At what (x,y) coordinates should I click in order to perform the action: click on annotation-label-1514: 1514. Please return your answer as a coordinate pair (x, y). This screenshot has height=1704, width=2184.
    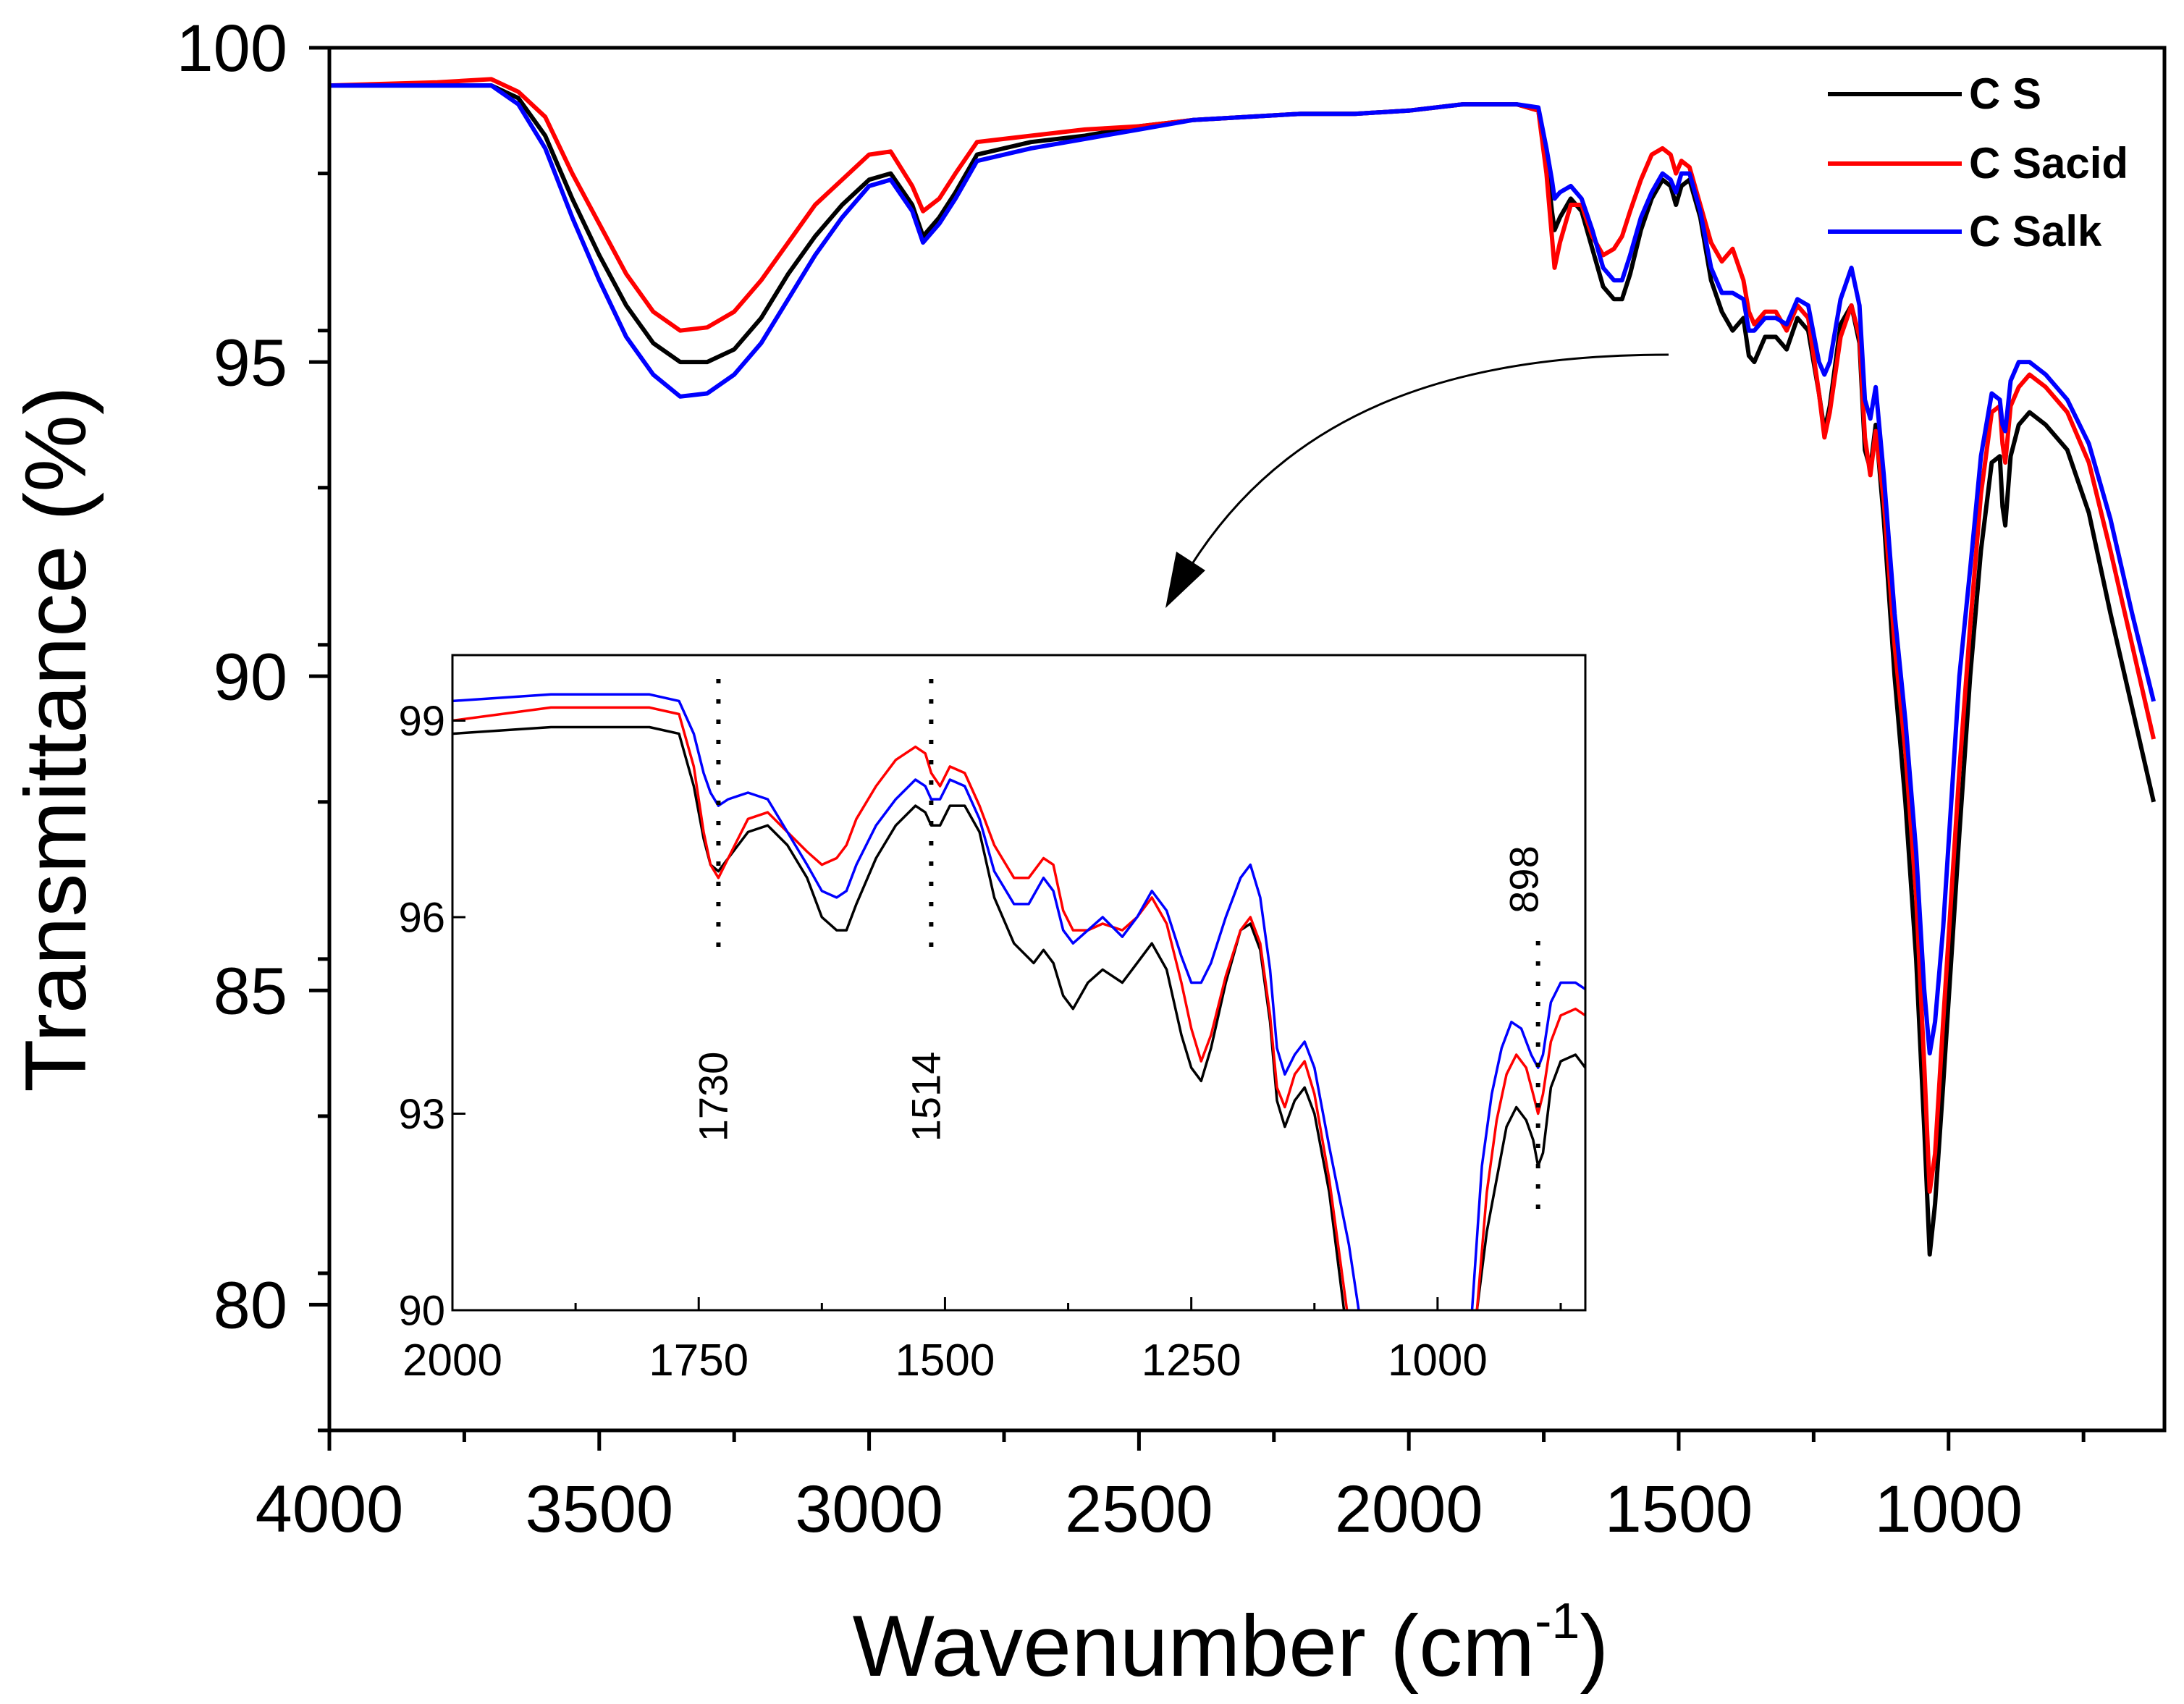
    Looking at the image, I should click on (925, 1097).